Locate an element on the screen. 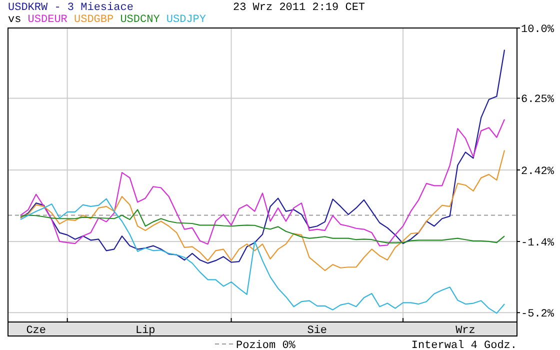 This screenshot has height=350, width=560. chart-title: USDKRW - 3 Miesiace is located at coordinates (71, 8).